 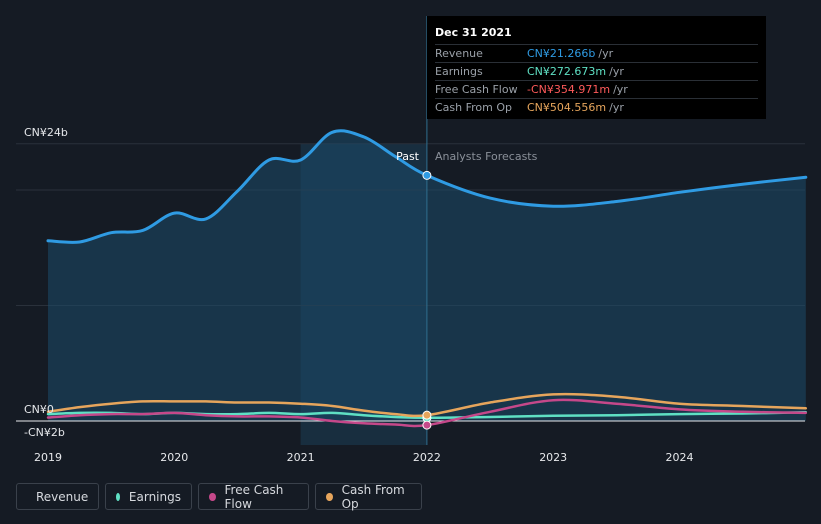 What do you see at coordinates (459, 71) in the screenshot?
I see `tooltip-label: Earnings` at bounding box center [459, 71].